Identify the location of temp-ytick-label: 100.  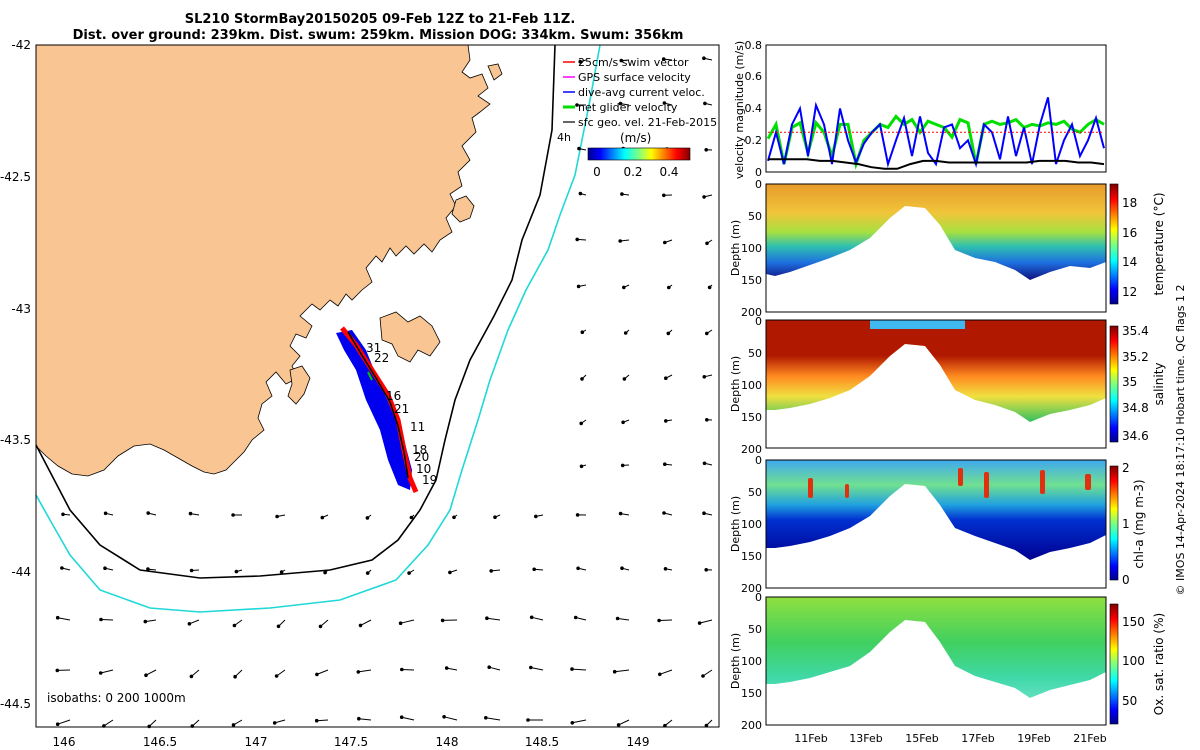
(751, 248).